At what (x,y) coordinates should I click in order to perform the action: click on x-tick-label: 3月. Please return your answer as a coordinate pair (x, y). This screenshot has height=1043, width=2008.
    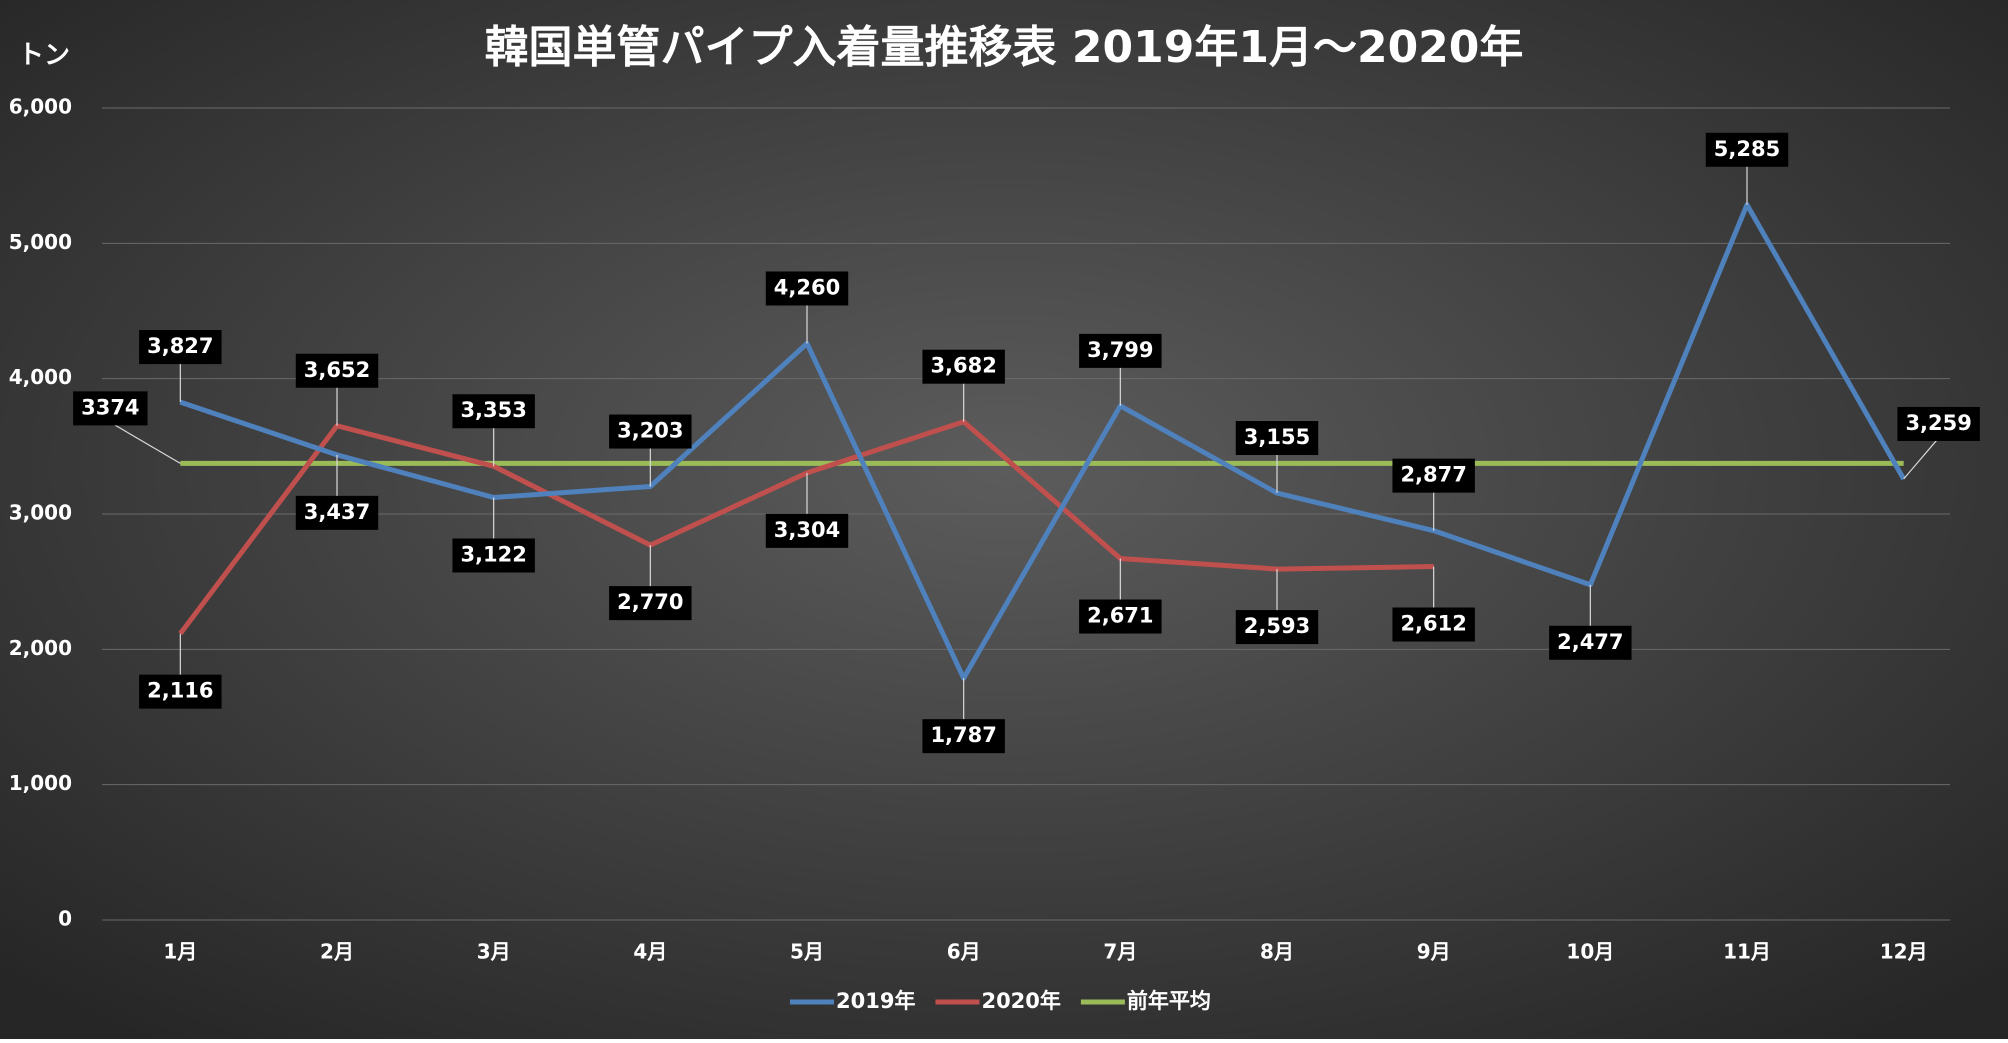
    Looking at the image, I should click on (494, 952).